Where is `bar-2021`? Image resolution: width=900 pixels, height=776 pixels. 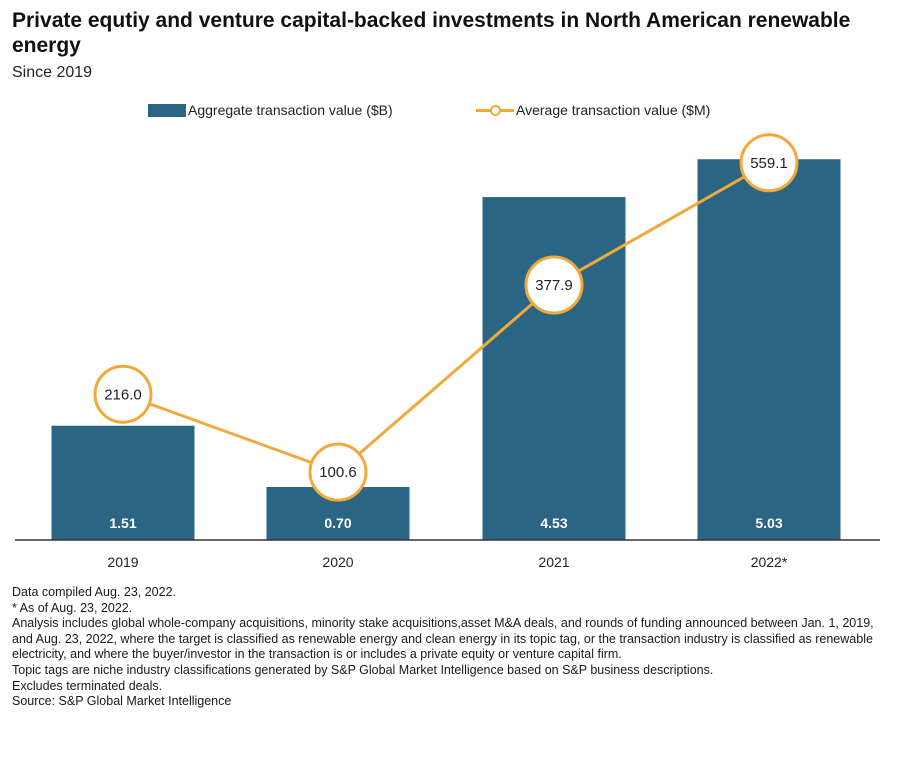 bar-2021 is located at coordinates (554, 369).